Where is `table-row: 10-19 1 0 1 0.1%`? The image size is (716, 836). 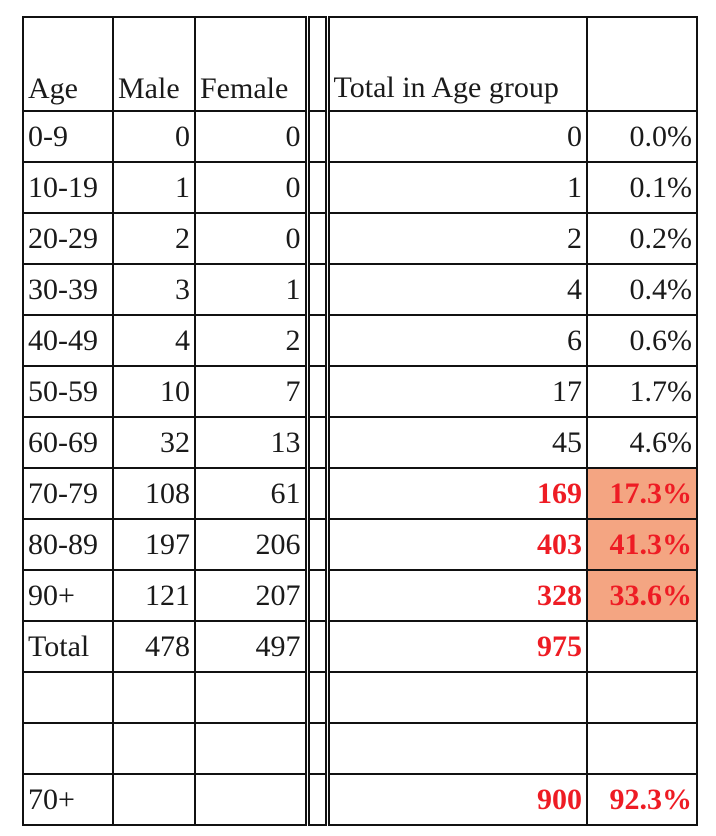 table-row: 10-19 1 0 1 0.1% is located at coordinates (360, 187).